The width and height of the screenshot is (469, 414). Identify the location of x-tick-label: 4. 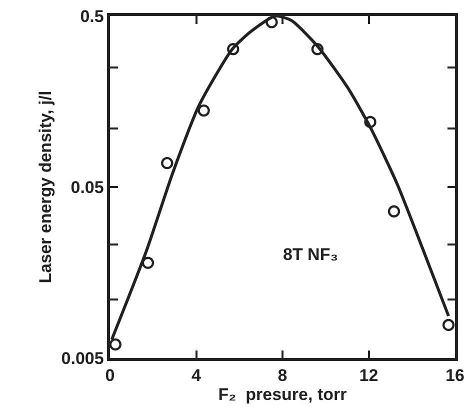
(197, 376).